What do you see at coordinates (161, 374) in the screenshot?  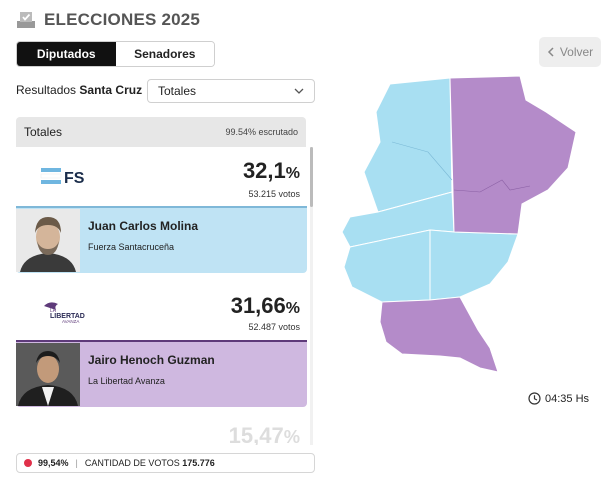 I see `candidate-card-guzman: Jairo Henoch Guzman La Libertad Avanza` at bounding box center [161, 374].